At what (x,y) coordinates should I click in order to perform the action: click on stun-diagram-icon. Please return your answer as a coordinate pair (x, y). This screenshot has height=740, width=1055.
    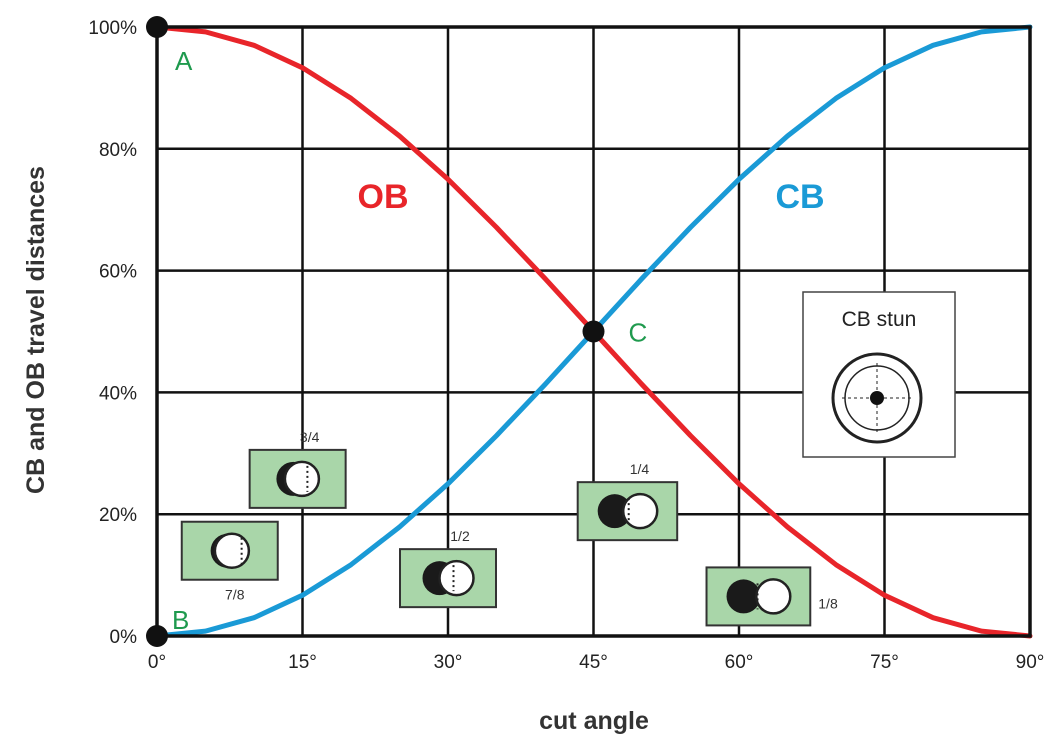
    Looking at the image, I should click on (877, 398).